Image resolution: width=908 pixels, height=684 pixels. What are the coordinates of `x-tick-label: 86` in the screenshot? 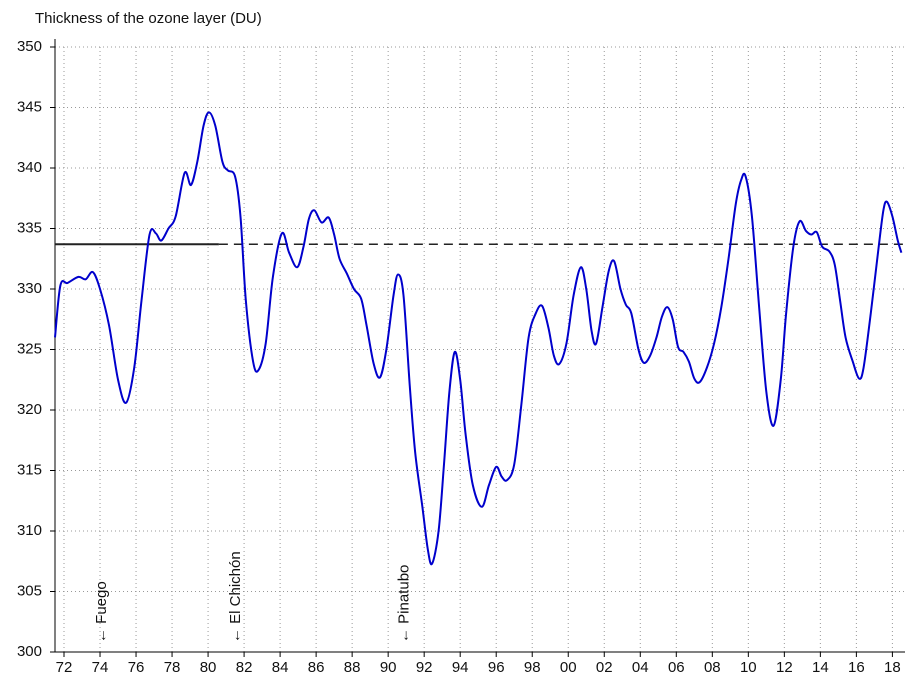 It's located at (316, 667).